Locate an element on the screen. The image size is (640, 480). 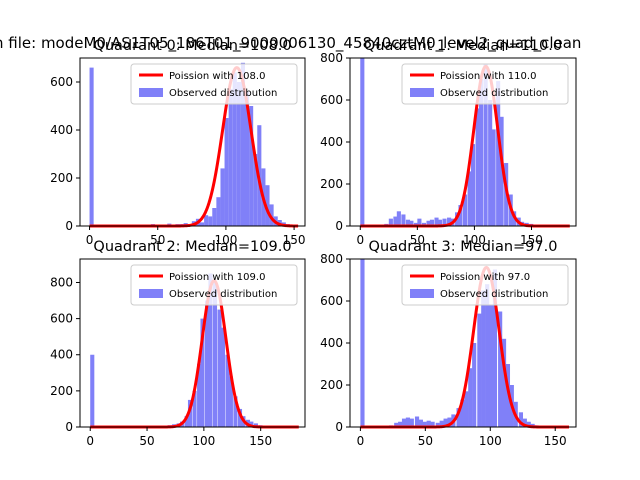
quadrant-0-title: Quadrant 0: Median=108.0 is located at coordinates (192, 46).